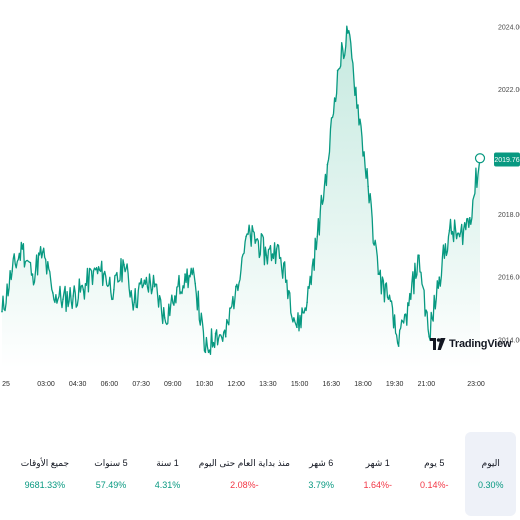  Describe the element at coordinates (244, 474) in the screenshot. I see `period-ytd: منذ بداية العام حتى اليوم 2.08%-` at that location.